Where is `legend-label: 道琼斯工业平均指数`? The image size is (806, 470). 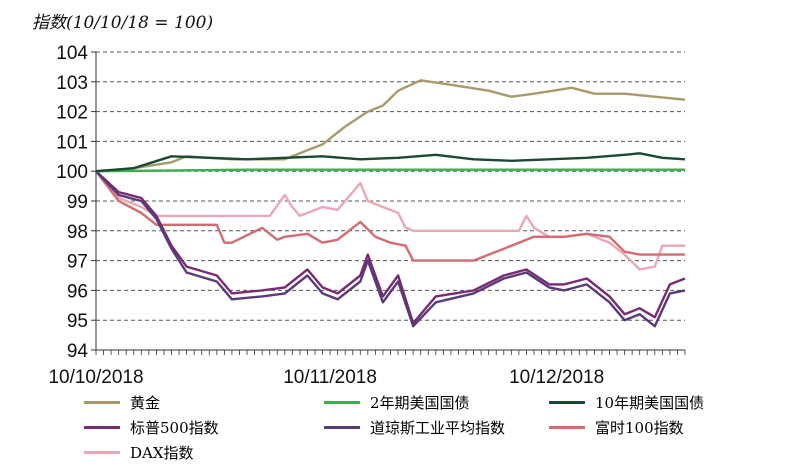
legend-label: 道琼斯工业平均指数 is located at coordinates (438, 428).